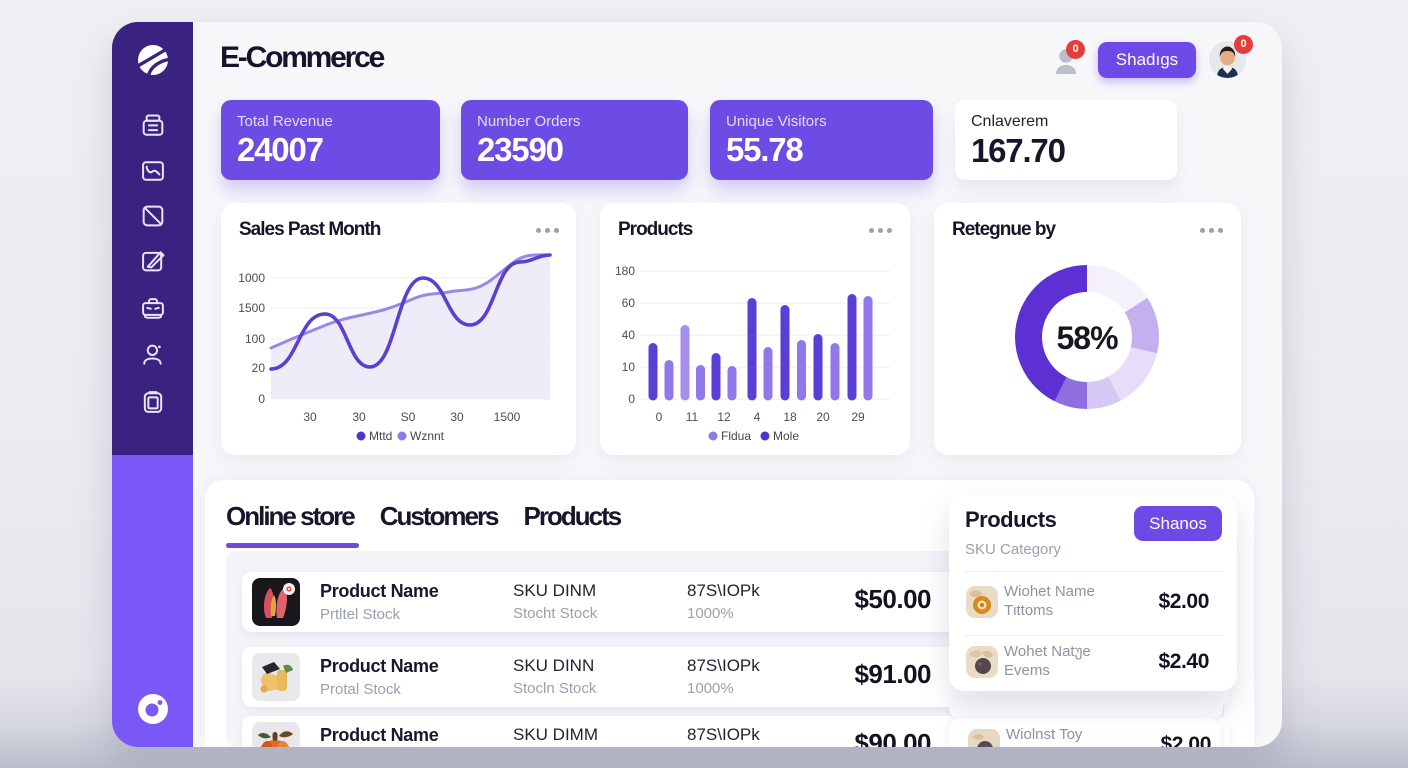 The width and height of the screenshot is (1408, 768). Describe the element at coordinates (629, 367) in the screenshot. I see `svg-text: 10` at that location.